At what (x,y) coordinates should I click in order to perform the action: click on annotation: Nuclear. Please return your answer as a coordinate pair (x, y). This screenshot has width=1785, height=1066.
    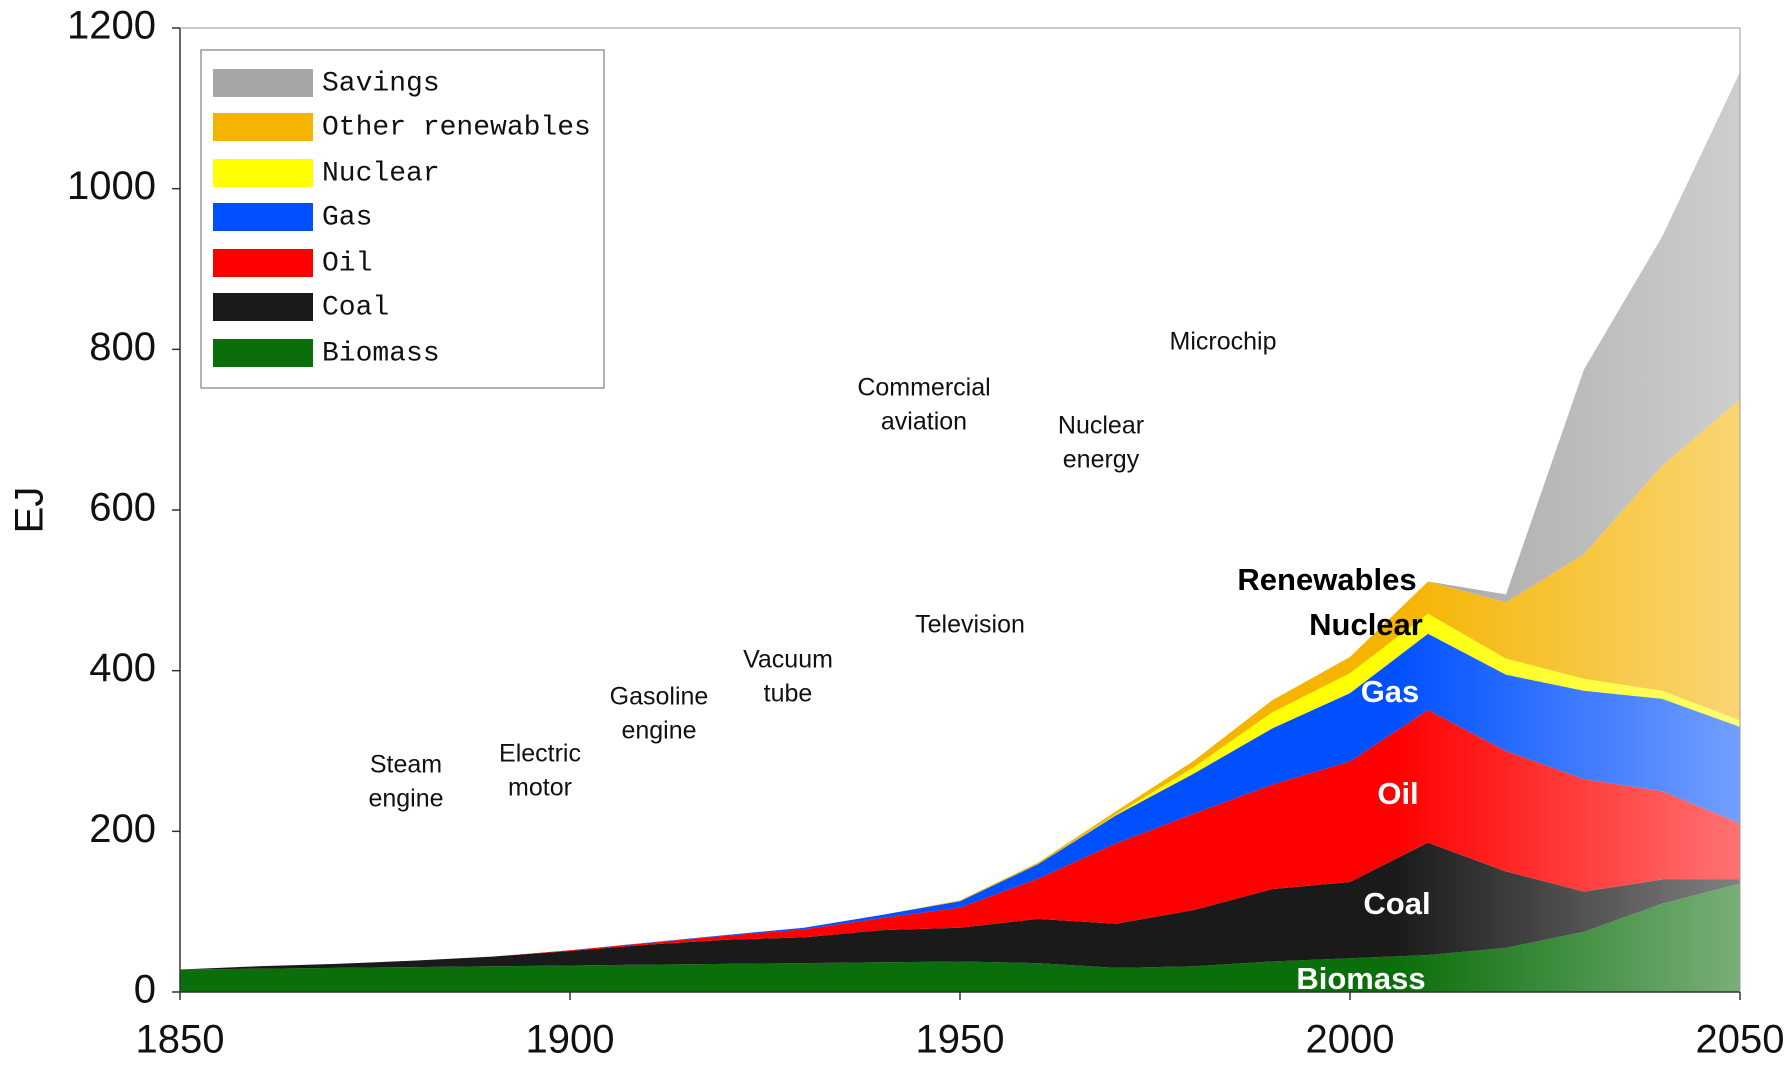
    Looking at the image, I should click on (1101, 426).